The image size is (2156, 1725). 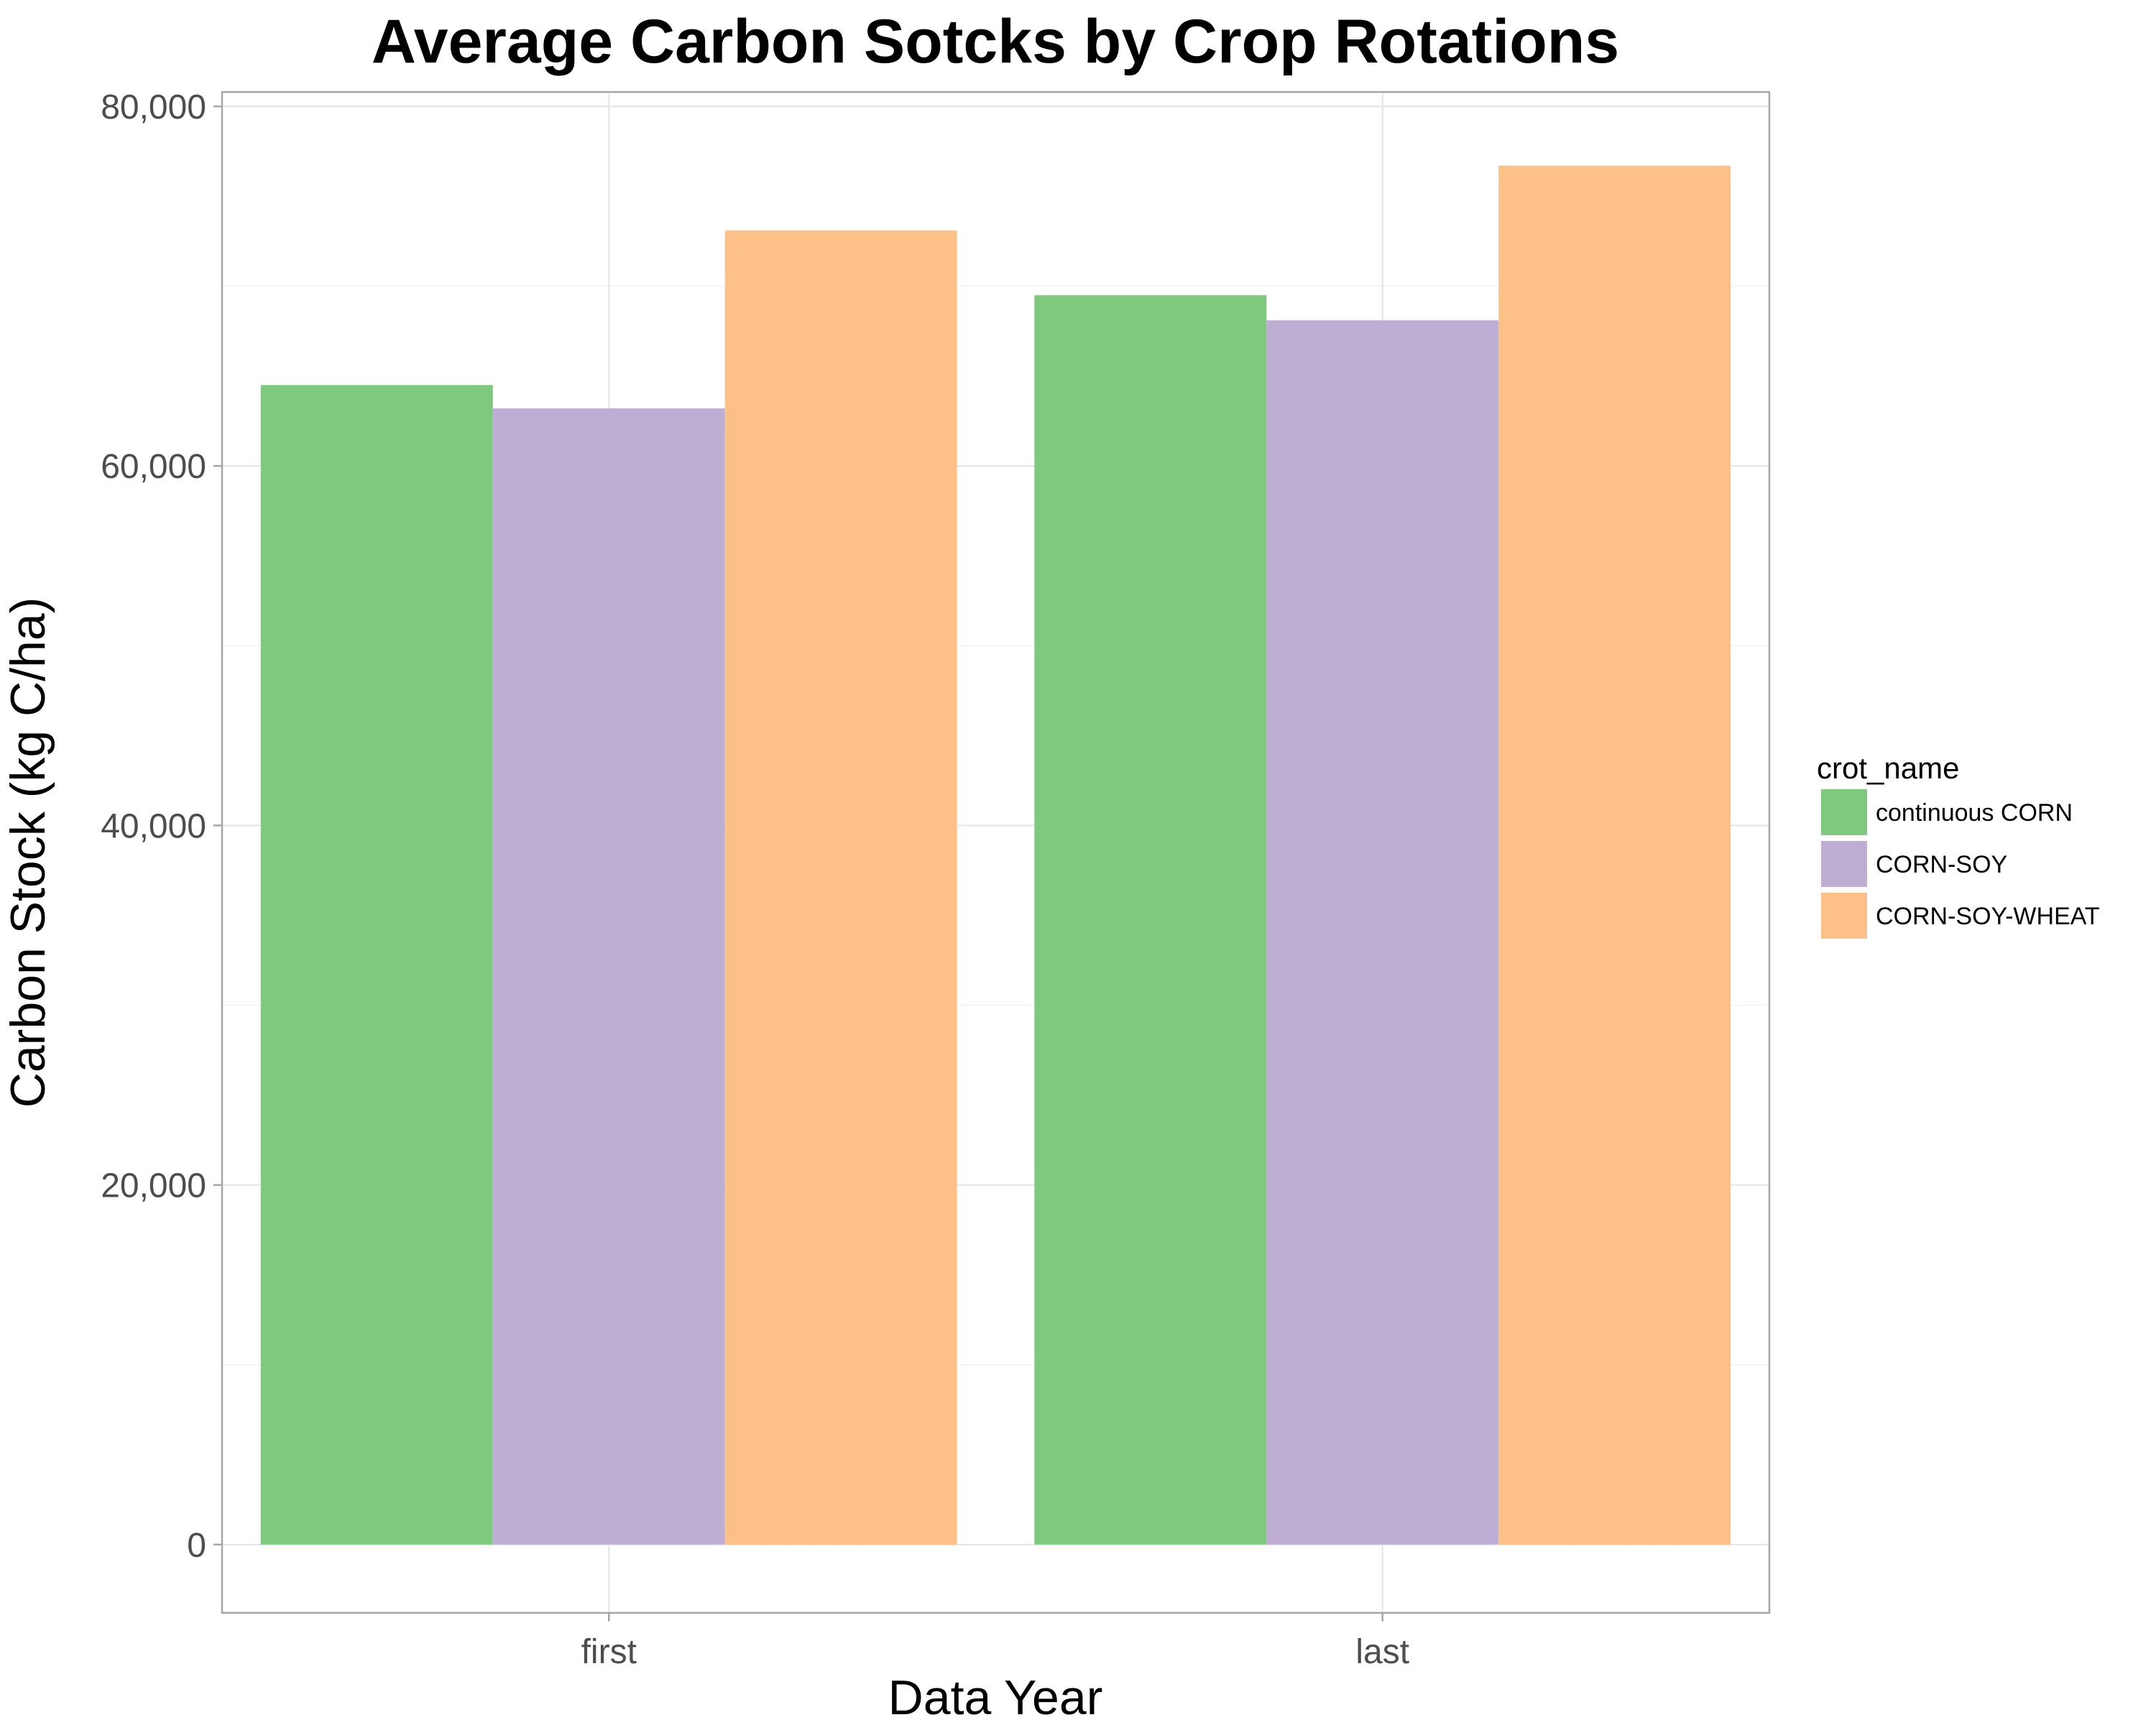 What do you see at coordinates (995, 1642) in the screenshot?
I see `x-axis: first last` at bounding box center [995, 1642].